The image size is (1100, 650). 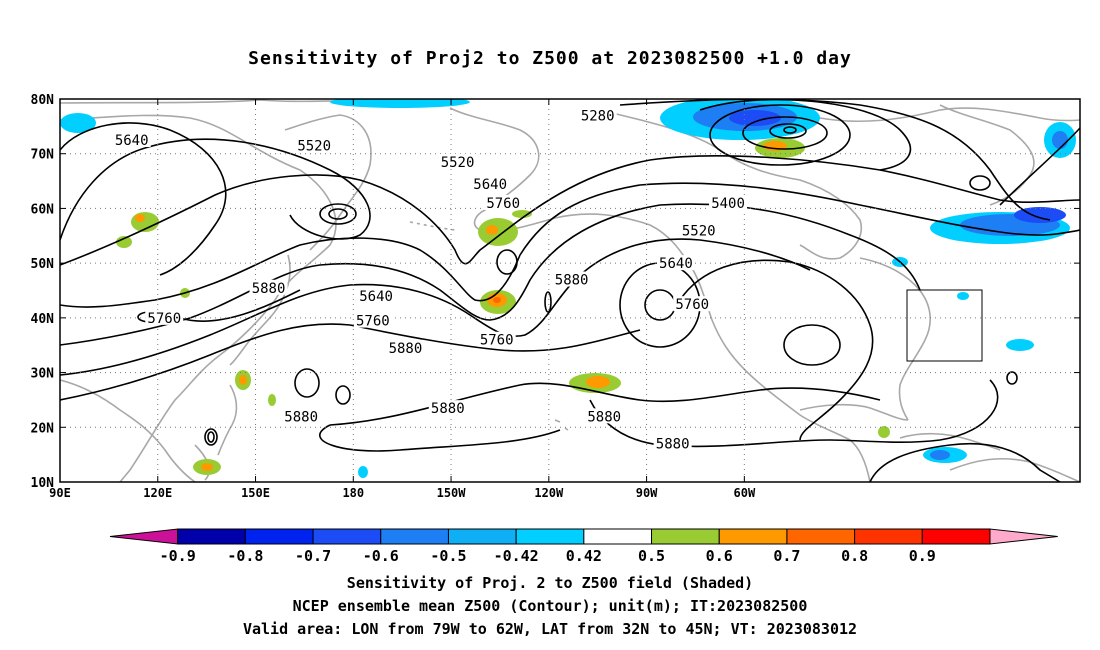 I want to click on colorbar-label: 0.8, so click(x=854, y=556).